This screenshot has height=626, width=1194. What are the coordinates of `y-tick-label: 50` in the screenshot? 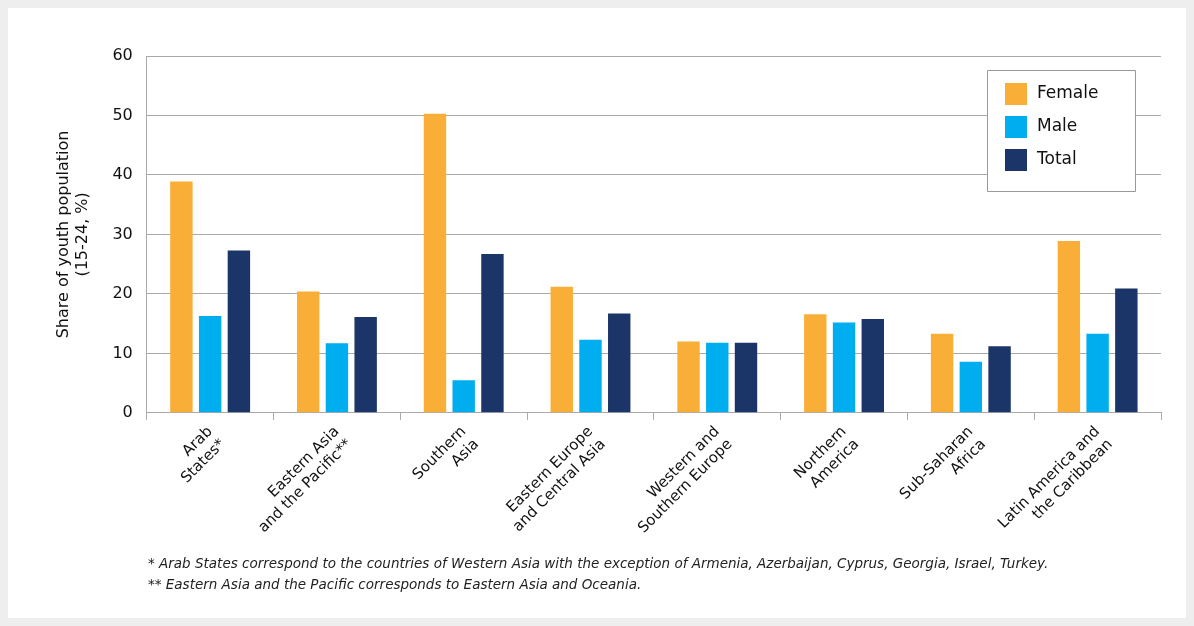 It's located at (122, 114).